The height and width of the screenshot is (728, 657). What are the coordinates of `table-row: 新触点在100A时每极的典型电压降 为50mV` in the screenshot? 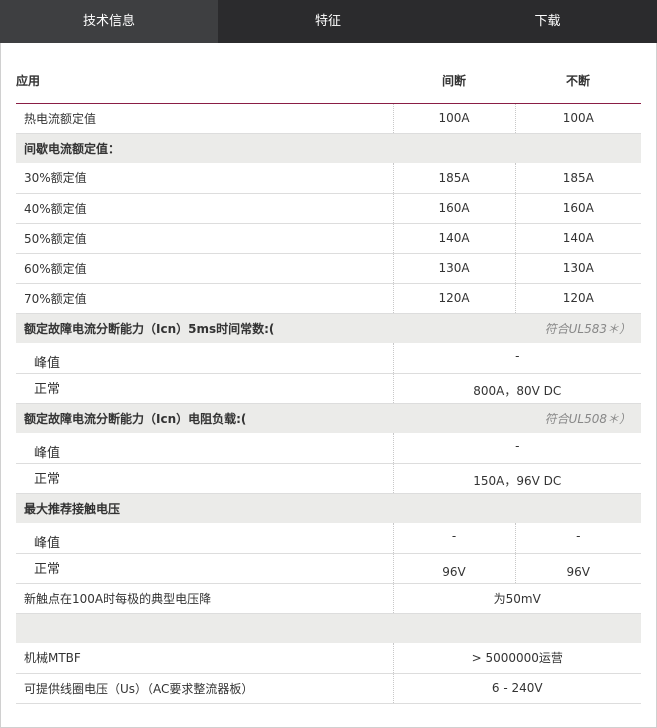 It's located at (328, 598).